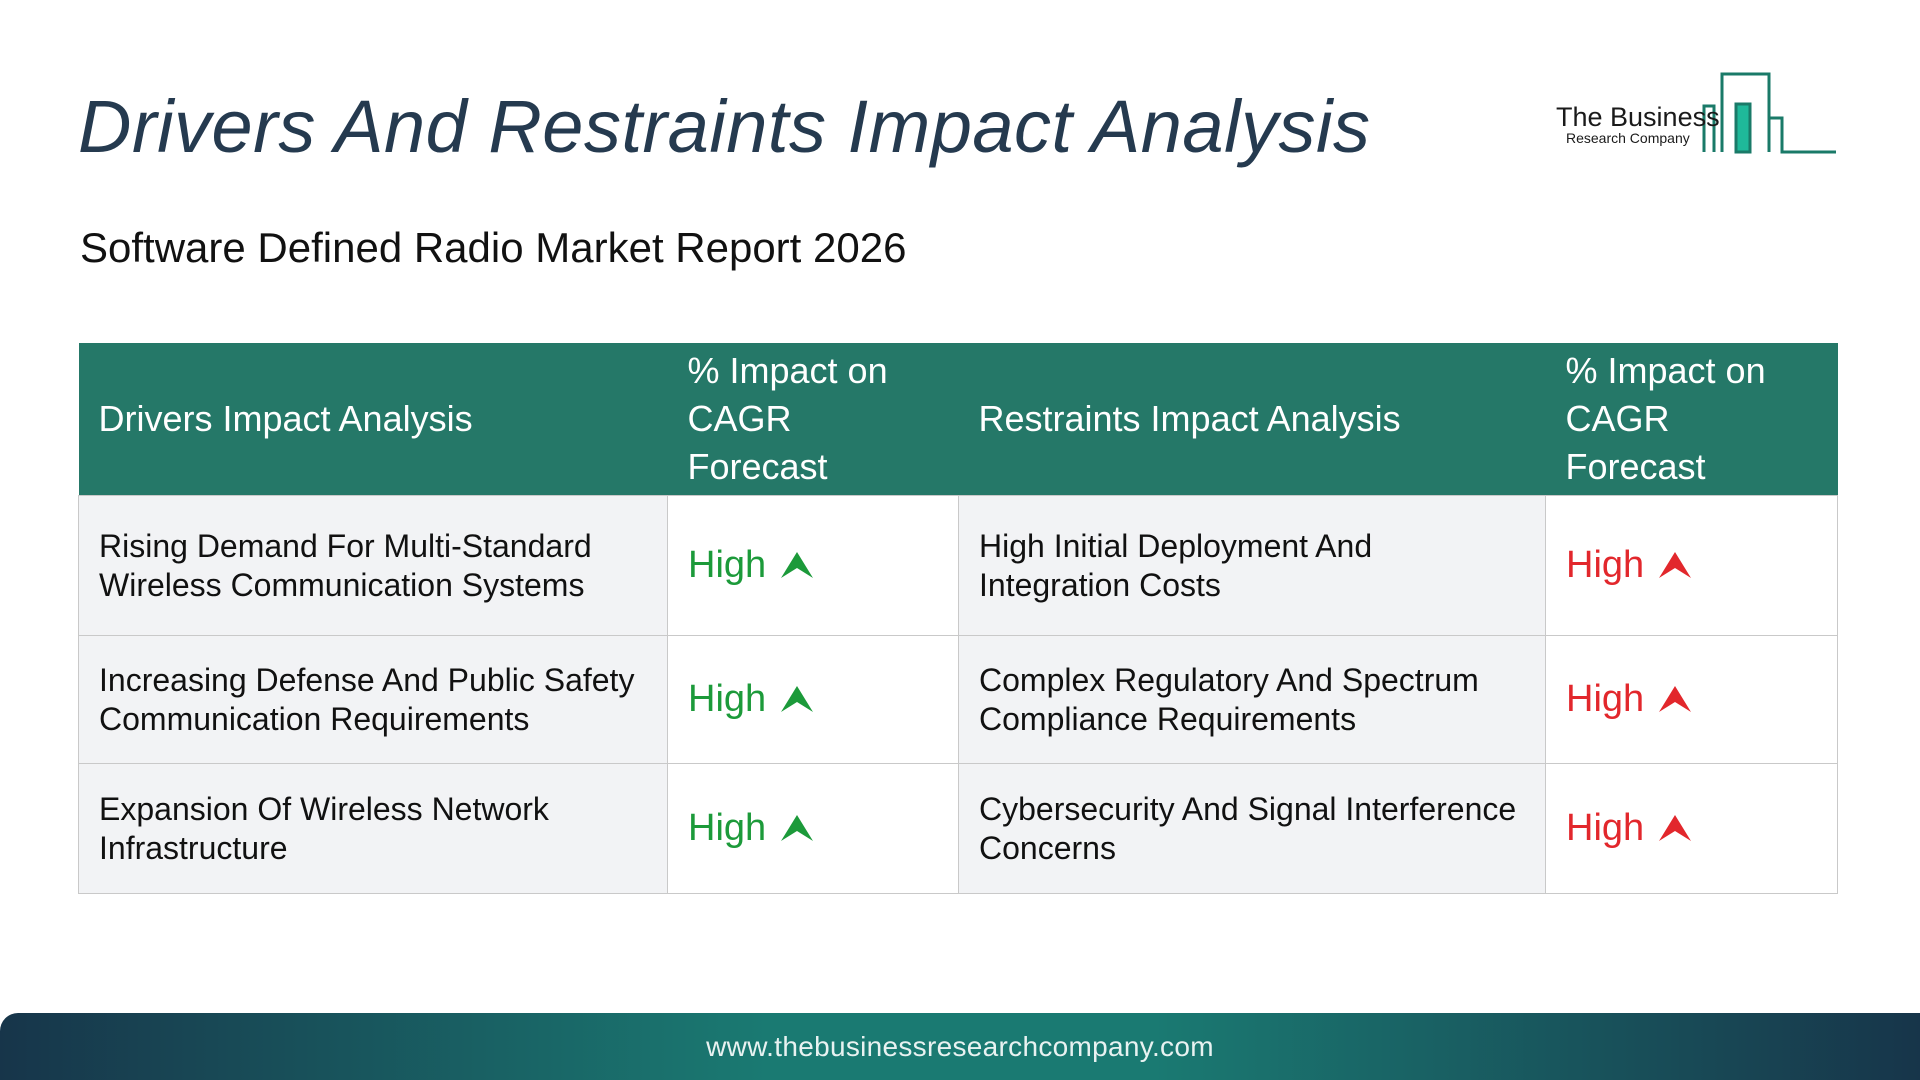 This screenshot has width=1920, height=1080. I want to click on logo-name: The Business, so click(1638, 117).